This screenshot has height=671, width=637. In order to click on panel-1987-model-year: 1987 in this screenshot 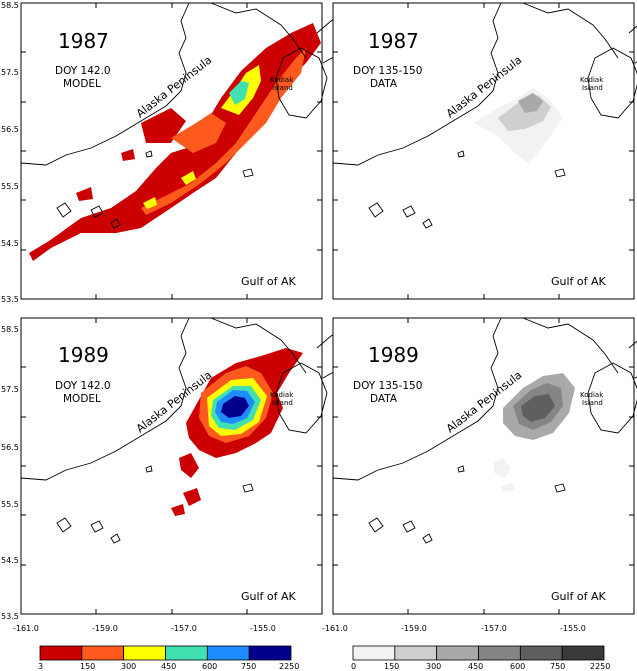, I will do `click(83, 41)`.